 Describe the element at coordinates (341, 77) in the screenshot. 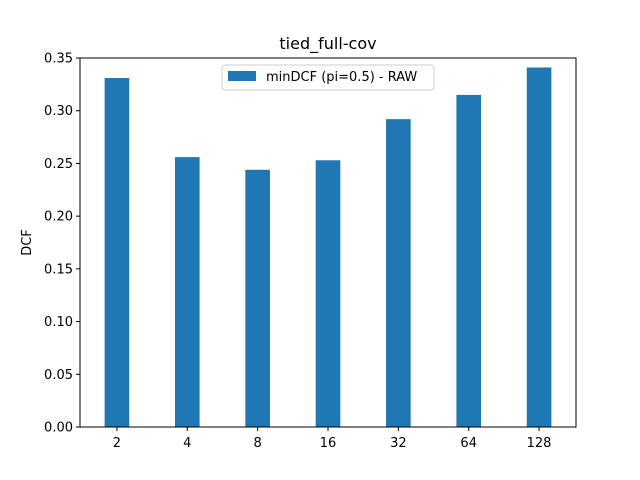

I see `legend-label: minDCF (pi=0.5) - RAW` at that location.